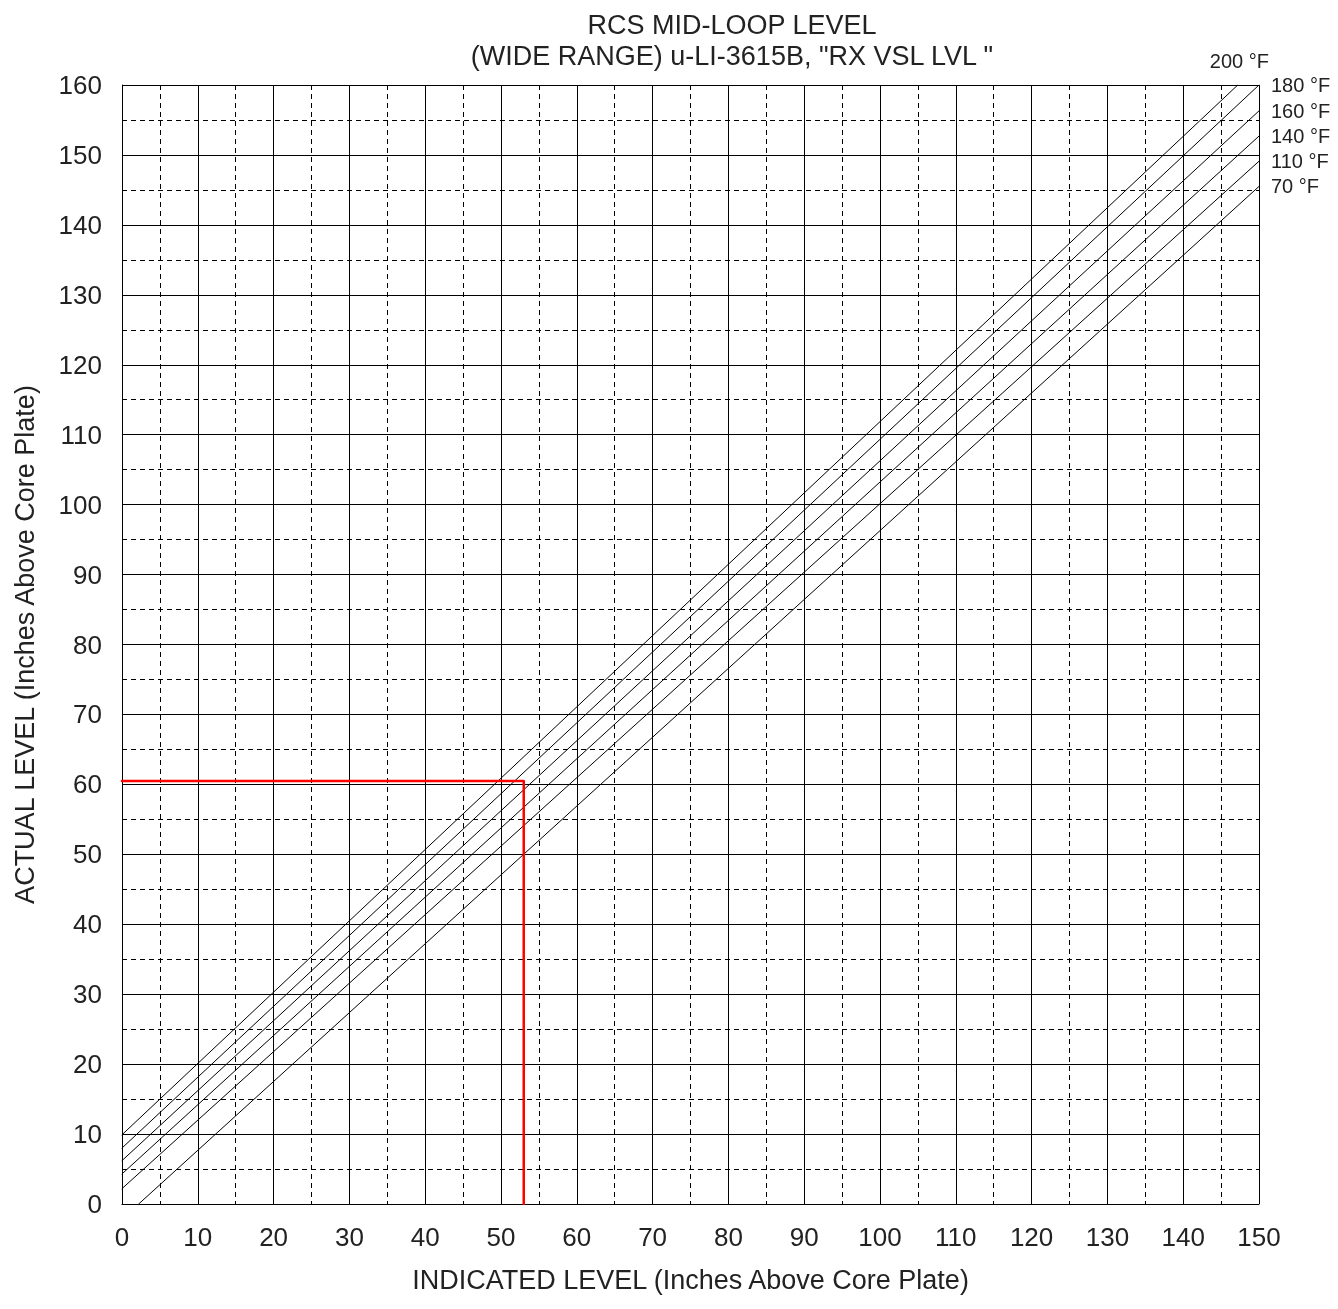 The width and height of the screenshot is (1338, 1309). I want to click on series-label: 110 °F, so click(1300, 161).